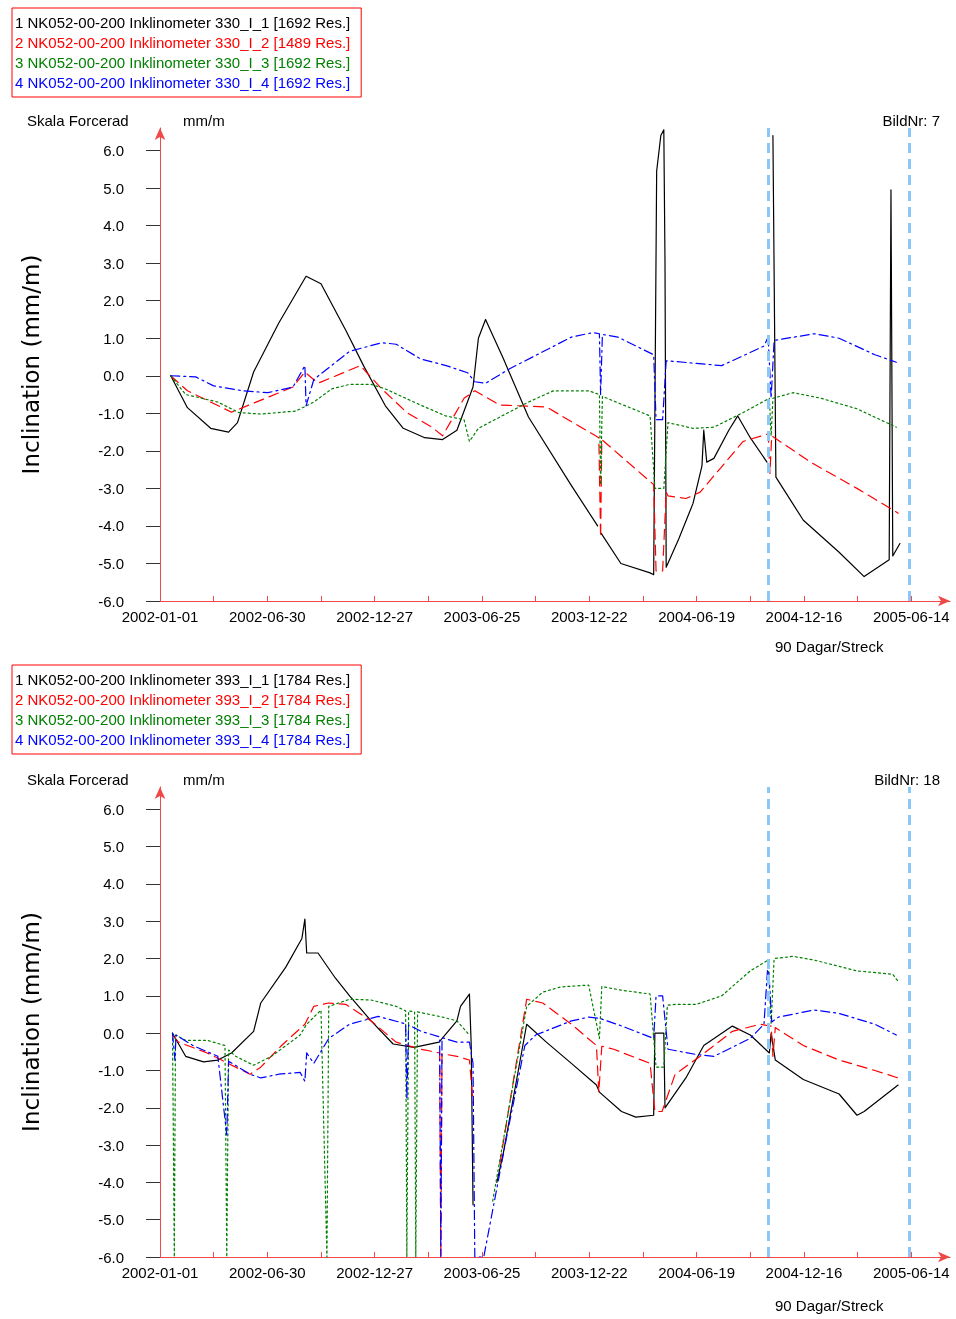 This screenshot has height=1319, width=956. I want to click on text: 4 NK052-00-200 Inklinometer 393_I_4 [1784 Res.], so click(183, 739).